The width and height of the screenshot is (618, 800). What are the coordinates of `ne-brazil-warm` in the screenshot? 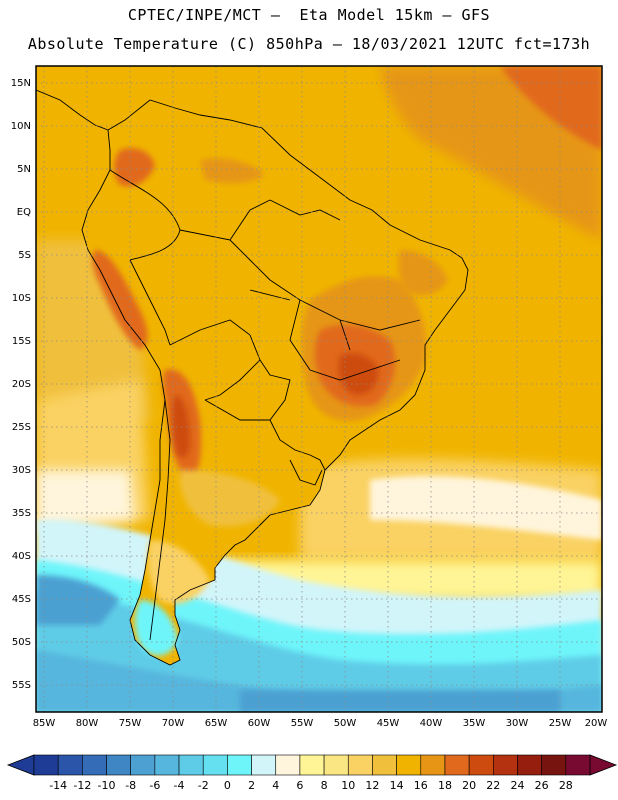 It's located at (423, 273).